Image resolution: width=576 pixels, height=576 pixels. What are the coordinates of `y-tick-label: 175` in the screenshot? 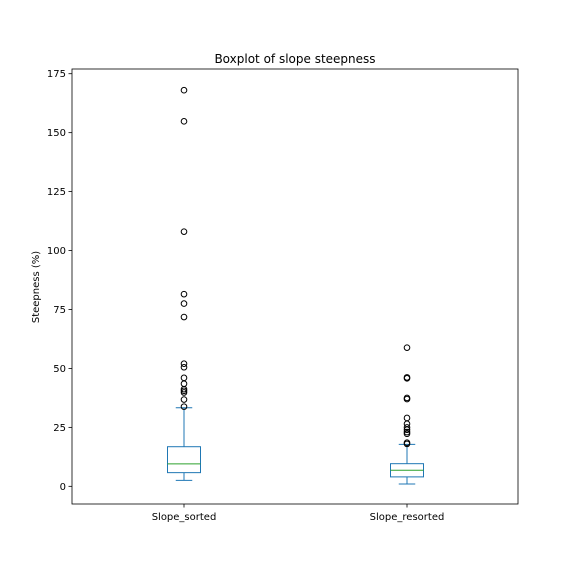 It's located at (56, 74).